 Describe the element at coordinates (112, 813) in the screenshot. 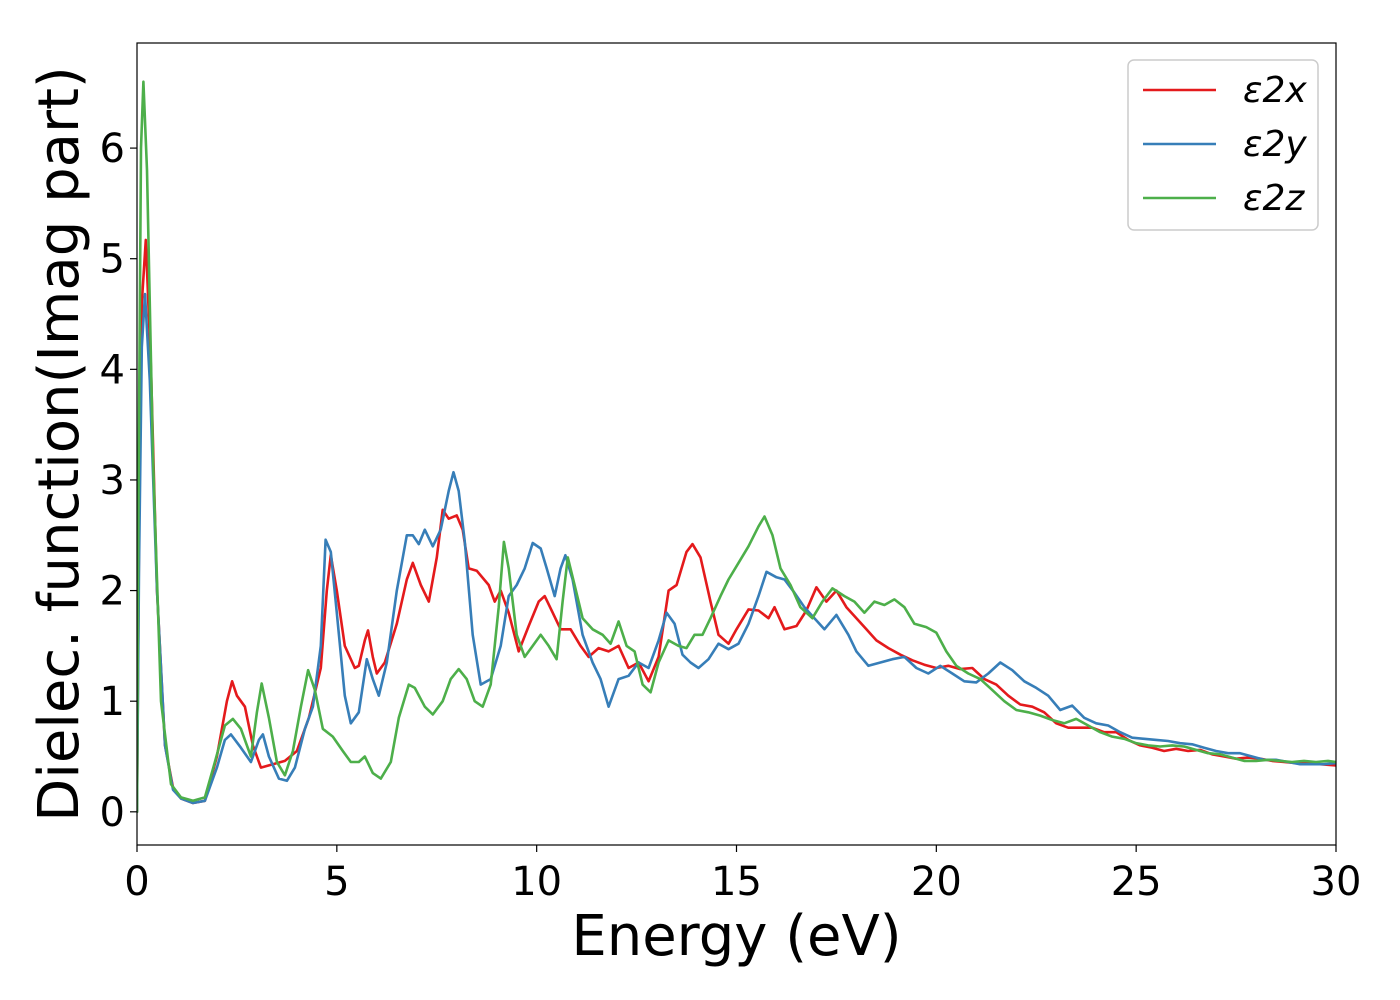

I see `y-tick-label: 0` at that location.